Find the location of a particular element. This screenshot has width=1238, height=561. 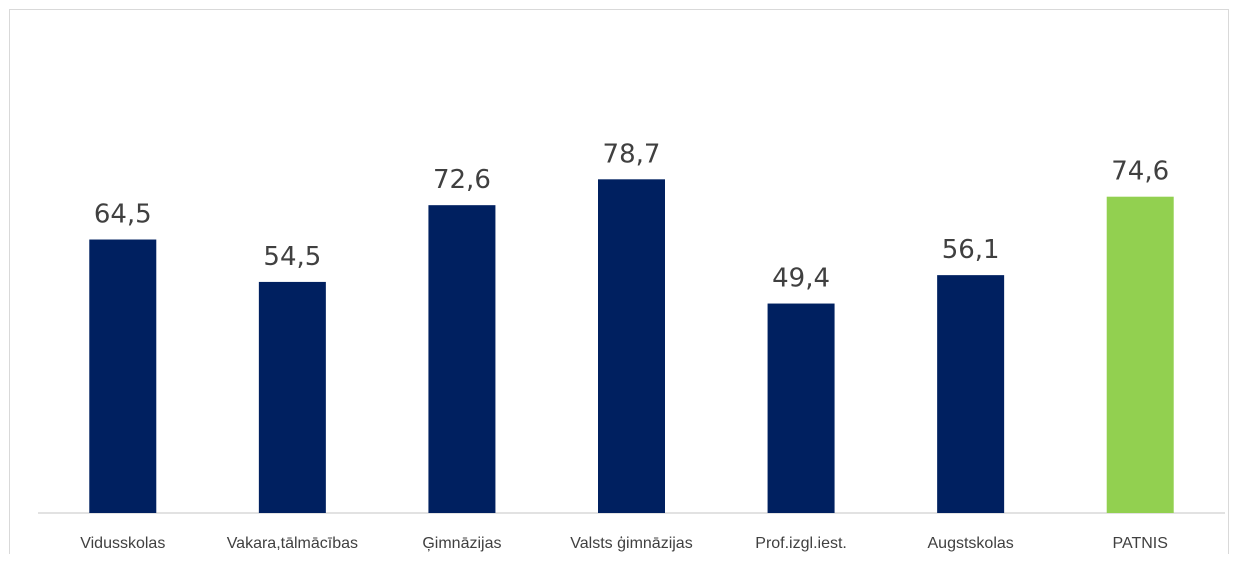

data-label-1: 54,5 is located at coordinates (292, 257).